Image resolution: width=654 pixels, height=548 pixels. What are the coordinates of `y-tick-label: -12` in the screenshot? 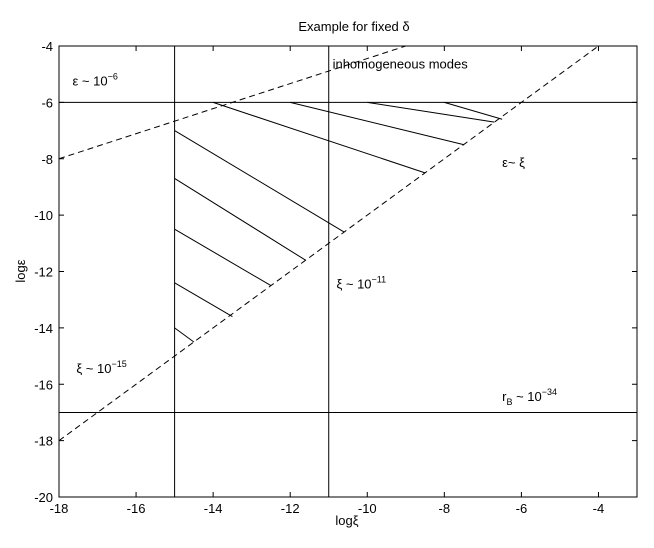 It's located at (43, 272).